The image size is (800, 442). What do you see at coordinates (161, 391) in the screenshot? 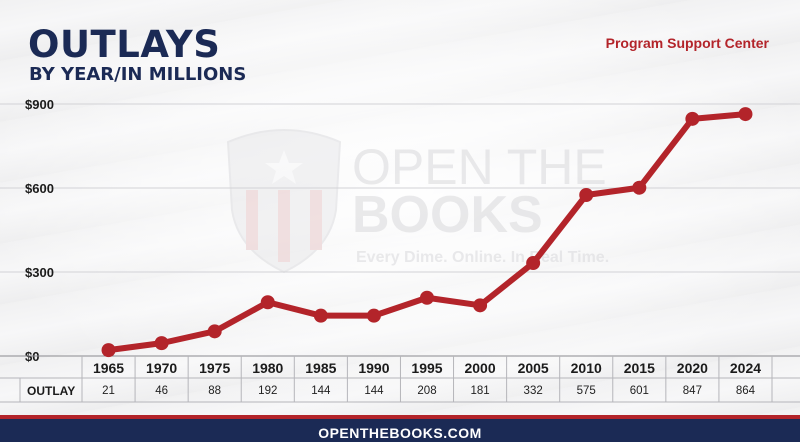
I see `table-cell: 46` at bounding box center [161, 391].